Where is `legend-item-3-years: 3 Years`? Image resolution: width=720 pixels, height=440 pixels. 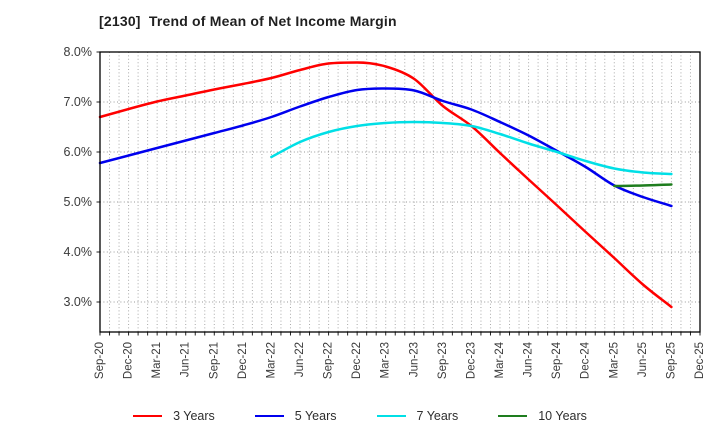
legend-item-3-years: 3 Years is located at coordinates (174, 416).